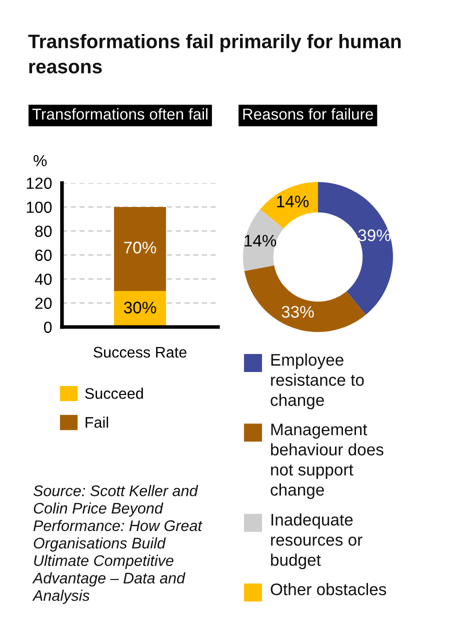 This screenshot has height=636, width=450. What do you see at coordinates (317, 382) in the screenshot?
I see `legend-label: Employee resistance to change` at bounding box center [317, 382].